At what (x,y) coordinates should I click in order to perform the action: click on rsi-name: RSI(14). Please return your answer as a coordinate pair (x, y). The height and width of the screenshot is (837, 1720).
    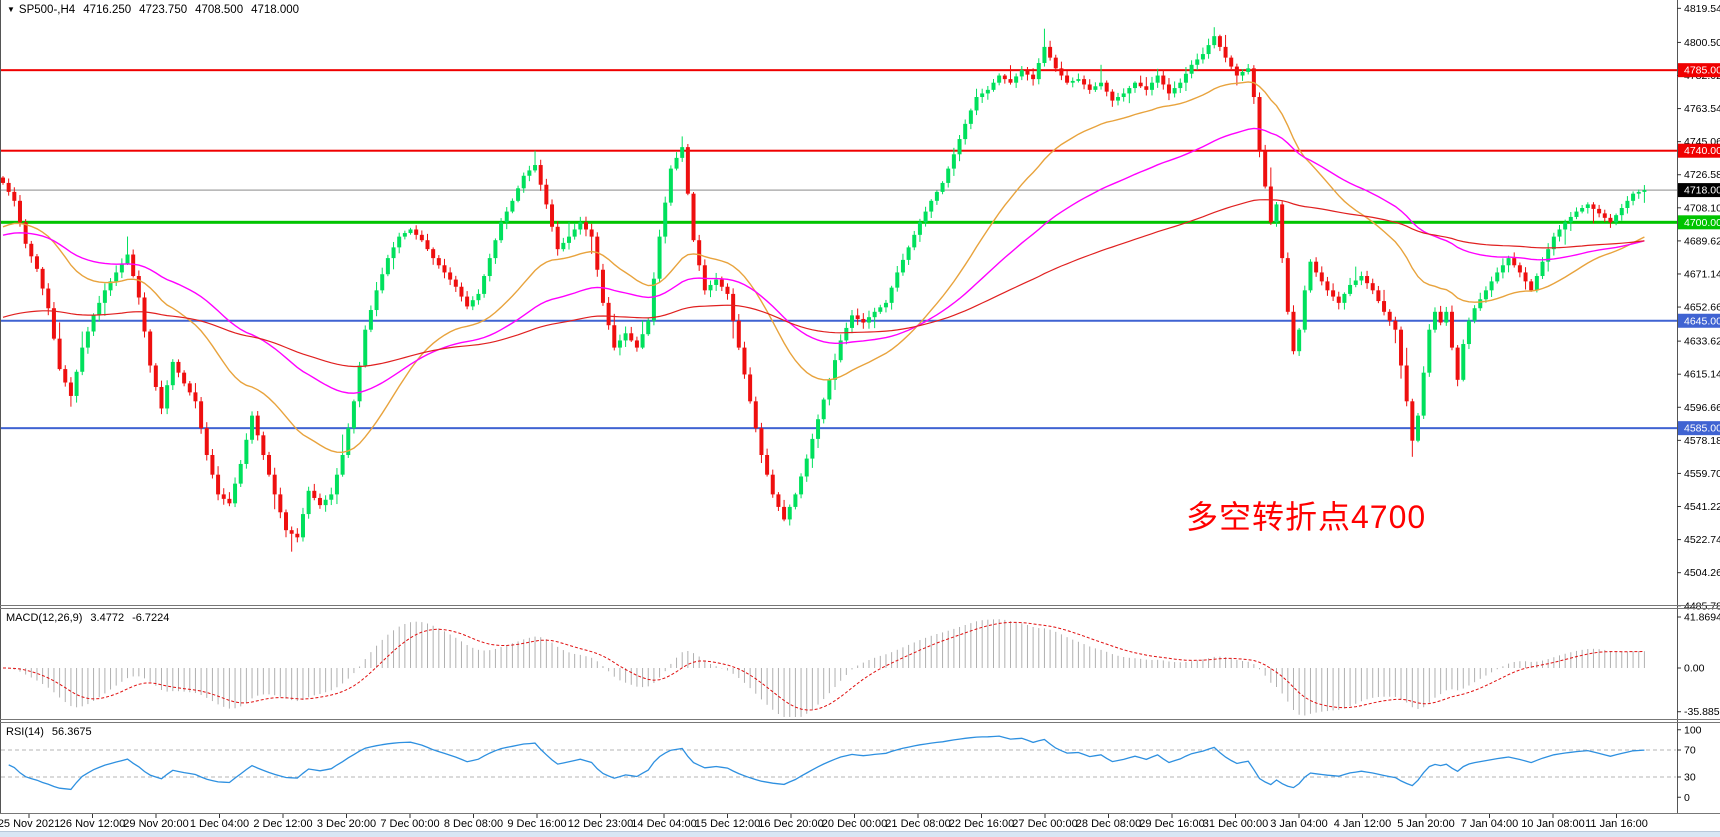
    Looking at the image, I should click on (25, 732).